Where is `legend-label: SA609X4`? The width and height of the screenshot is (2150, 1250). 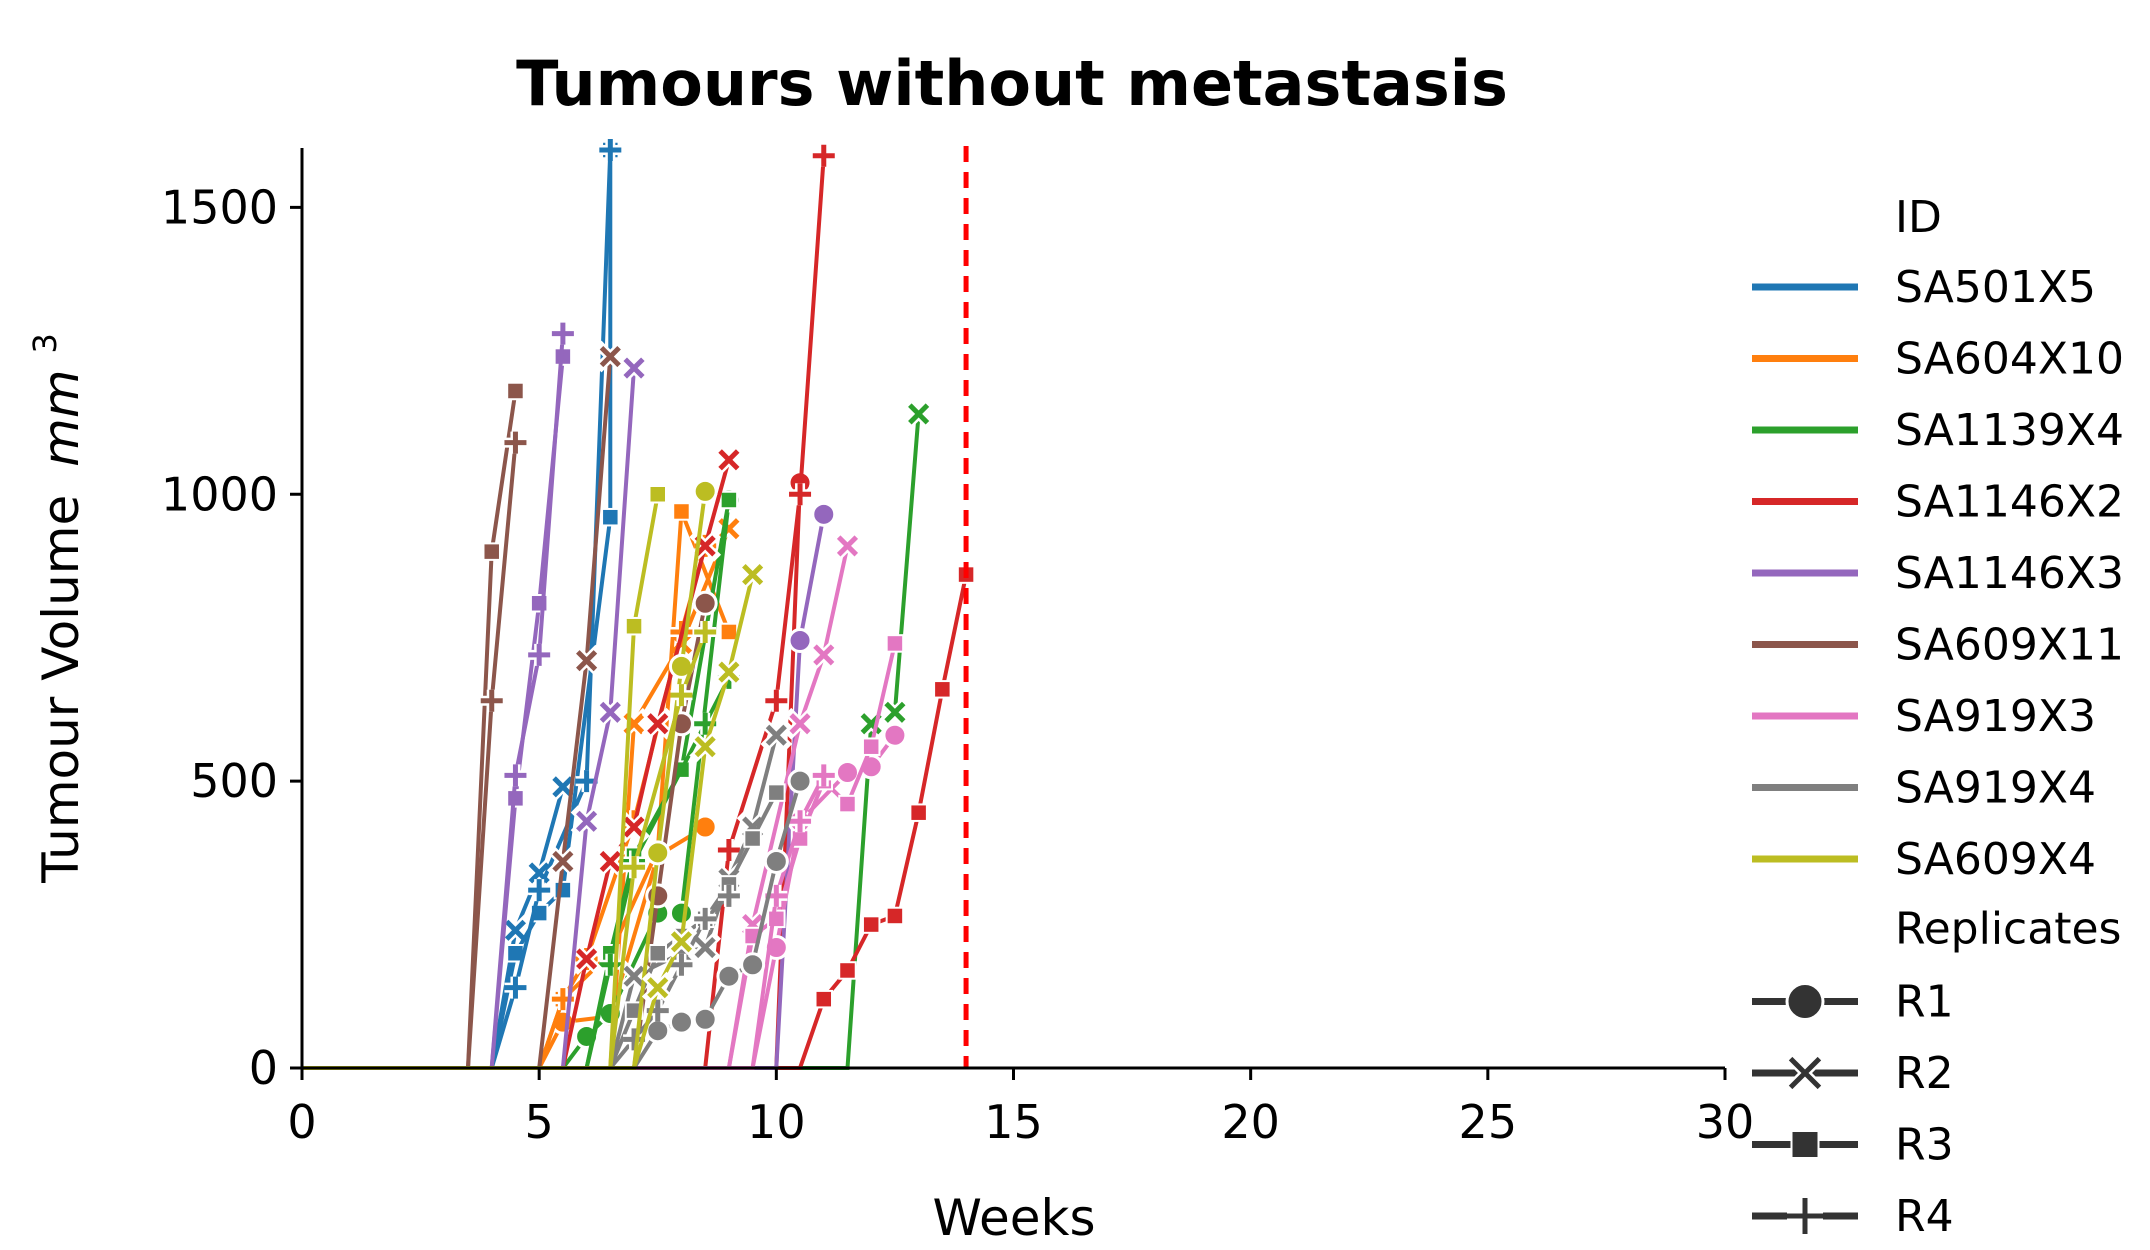
legend-label: SA609X4 is located at coordinates (1995, 859).